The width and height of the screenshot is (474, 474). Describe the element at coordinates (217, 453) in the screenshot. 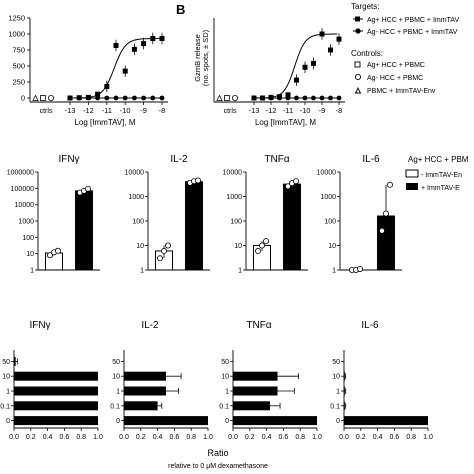

I see `bottom-xlabel: Ratio` at that location.